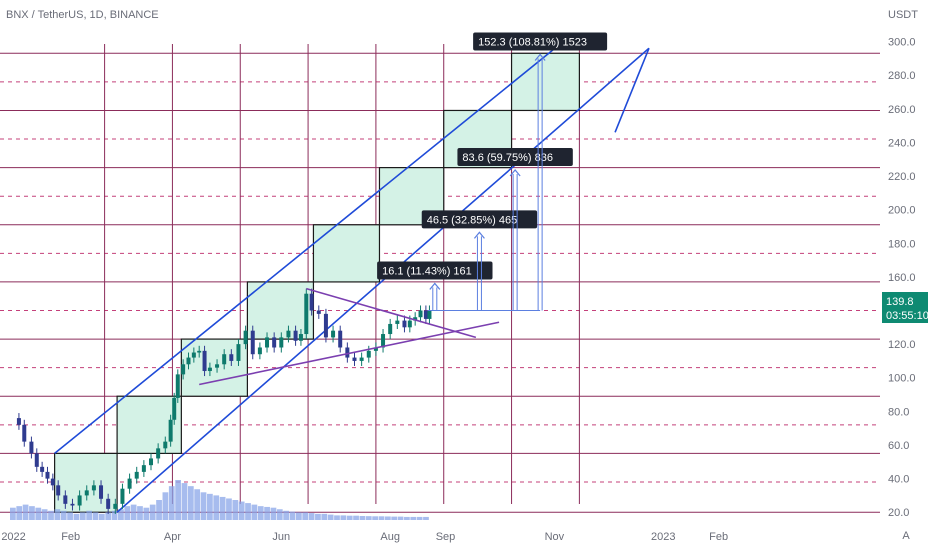 This screenshot has height=550, width=932. Describe the element at coordinates (902, 177) in the screenshot. I see `price-tick-label-4: 220.0` at that location.